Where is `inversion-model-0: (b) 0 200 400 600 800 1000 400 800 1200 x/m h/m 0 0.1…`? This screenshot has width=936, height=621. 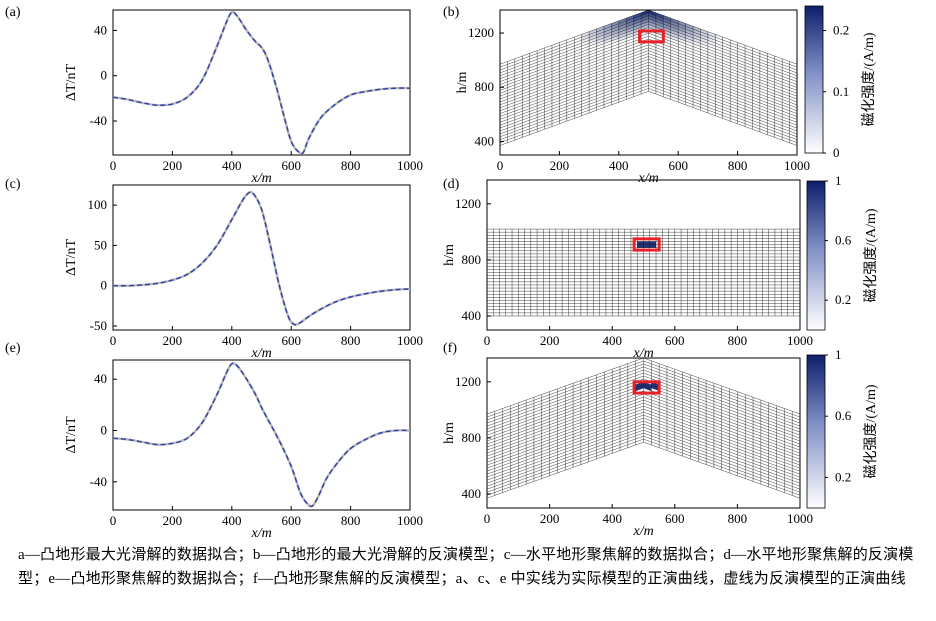 inversion-model-0: (b) 0 200 400 600 800 1000 400 800 1200 x/m h/m 0 0.1… is located at coordinates (660, 95).